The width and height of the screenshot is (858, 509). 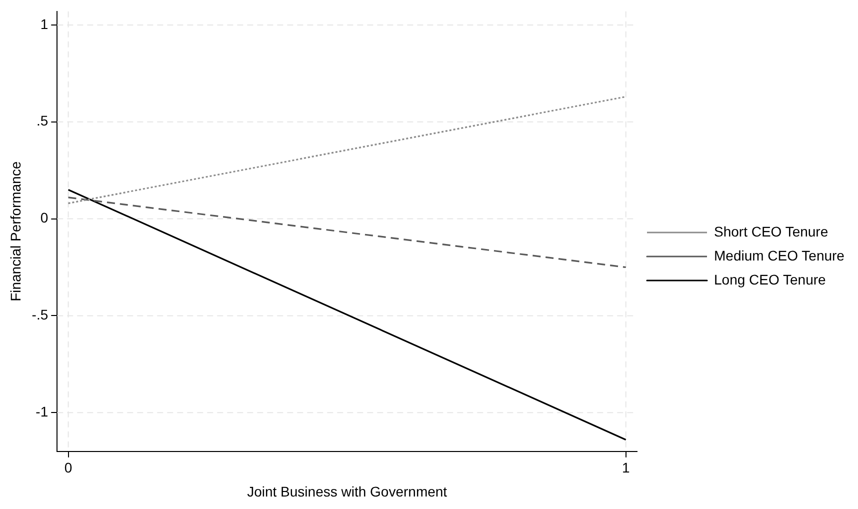 I want to click on y-tick-label: 0, so click(x=44, y=218).